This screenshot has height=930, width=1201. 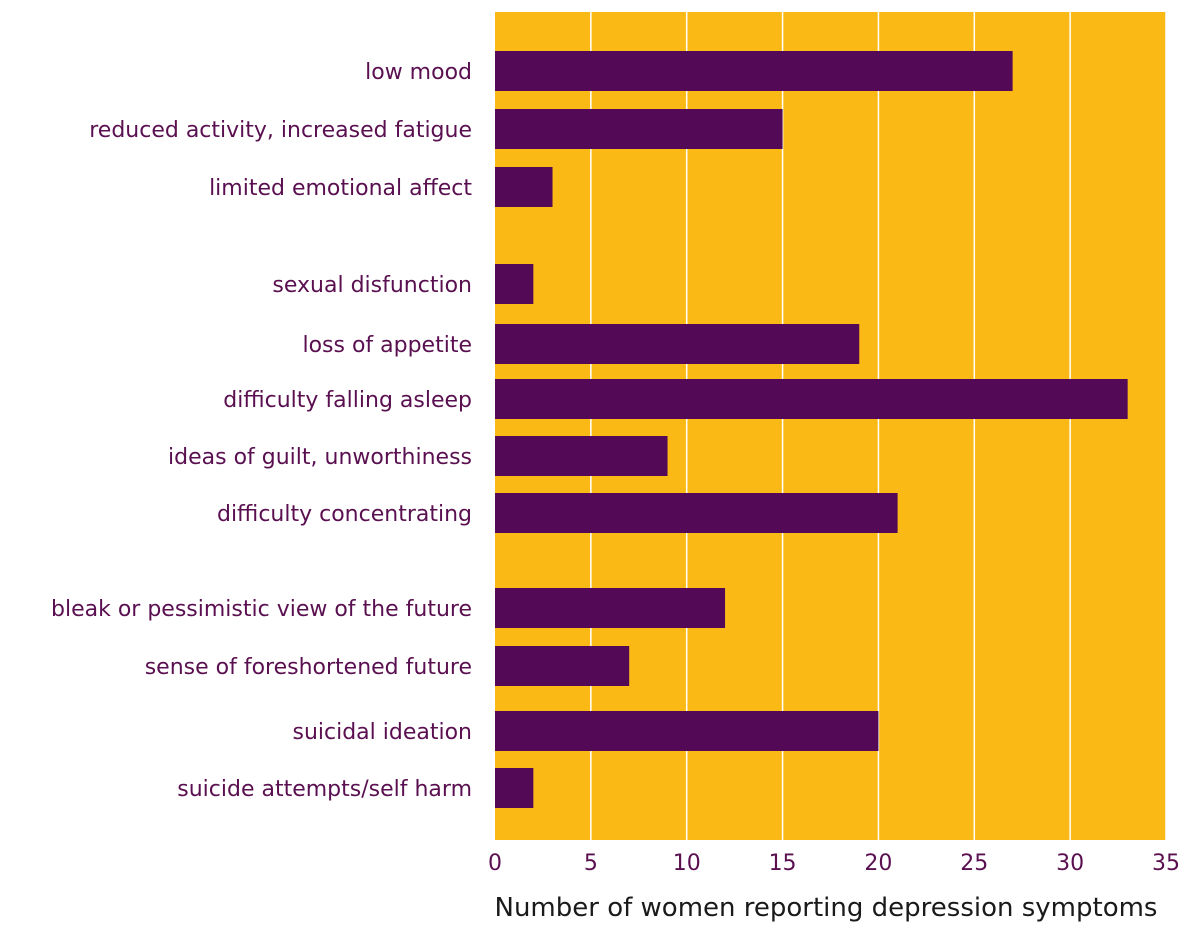 I want to click on x-tick-labels: 0 5 10 15 20 25 30 35, so click(x=834, y=863).